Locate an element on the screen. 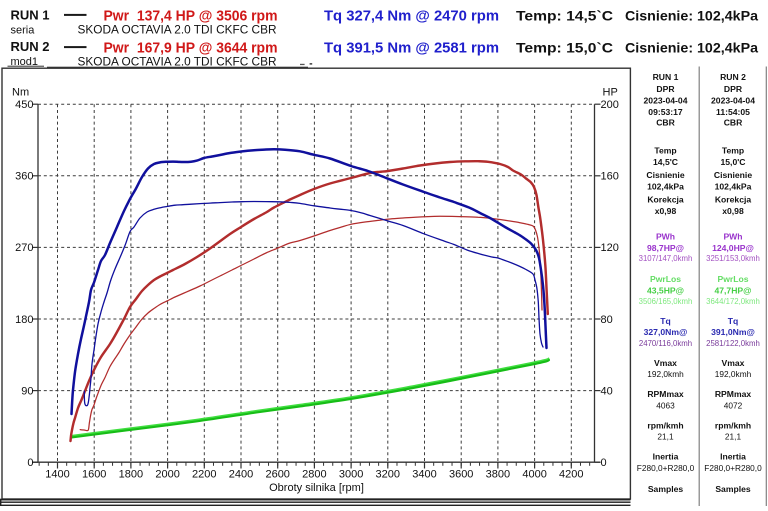 The image size is (768, 511). svg-text: HP is located at coordinates (610, 93).